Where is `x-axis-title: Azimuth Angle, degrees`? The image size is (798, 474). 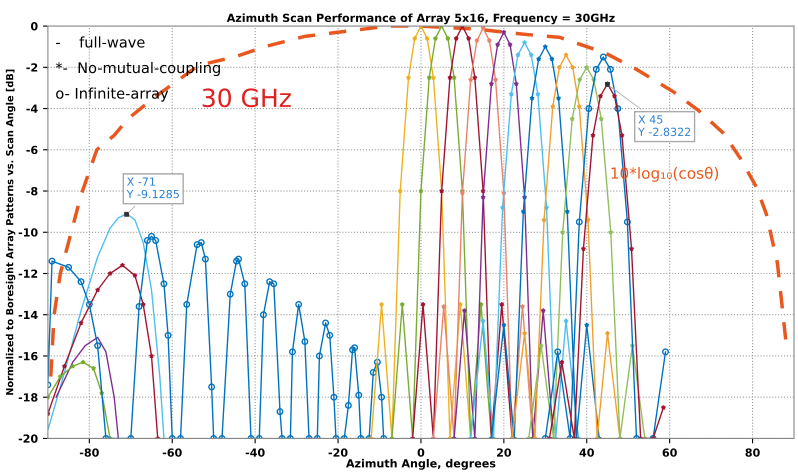
x-axis-title: Azimuth Angle, degrees is located at coordinates (421, 464).